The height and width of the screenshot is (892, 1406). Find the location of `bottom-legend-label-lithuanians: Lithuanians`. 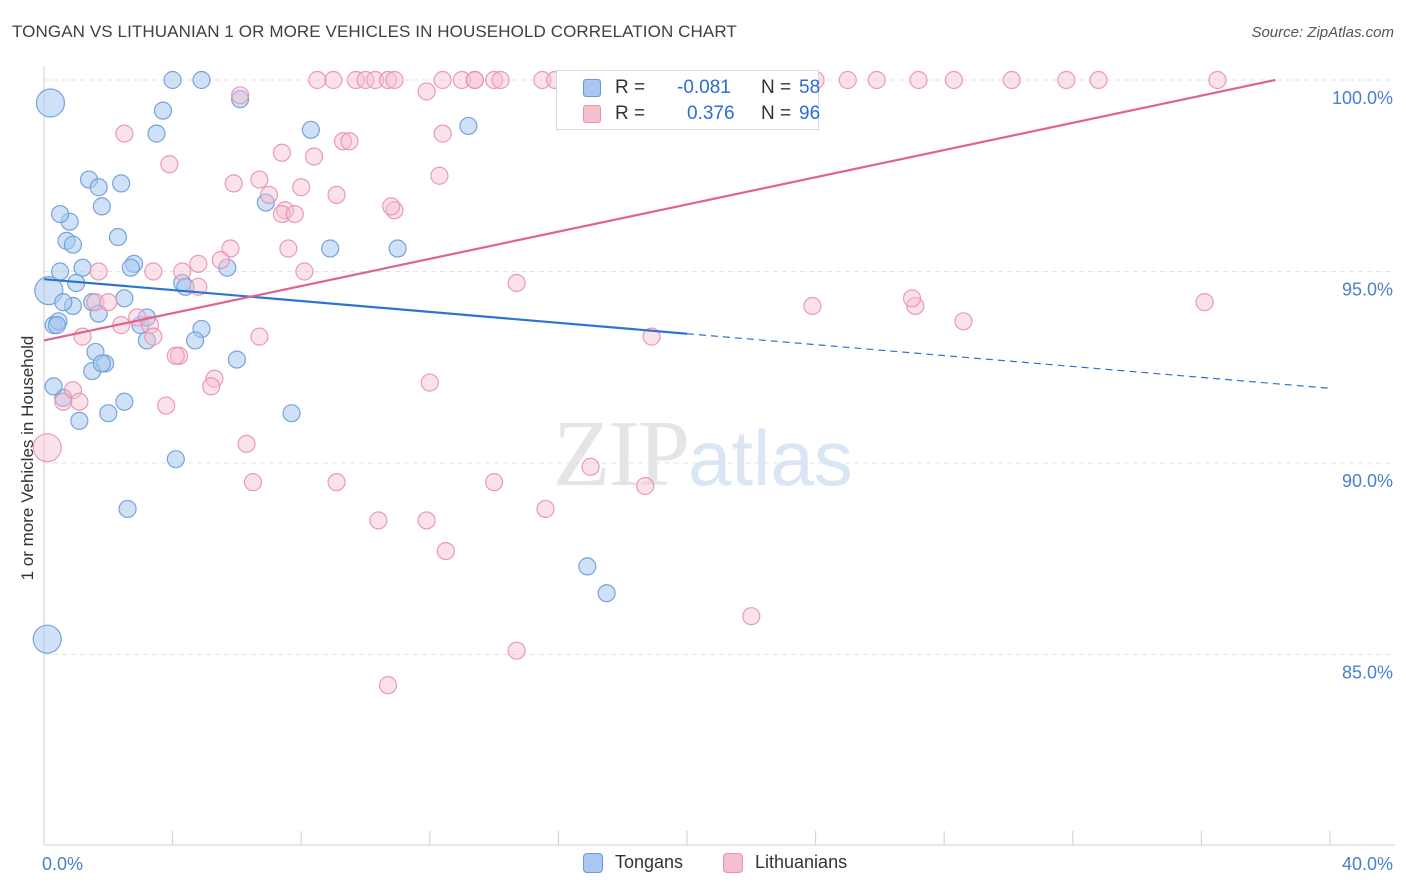

bottom-legend-label-lithuanians: Lithuanians is located at coordinates (801, 862).